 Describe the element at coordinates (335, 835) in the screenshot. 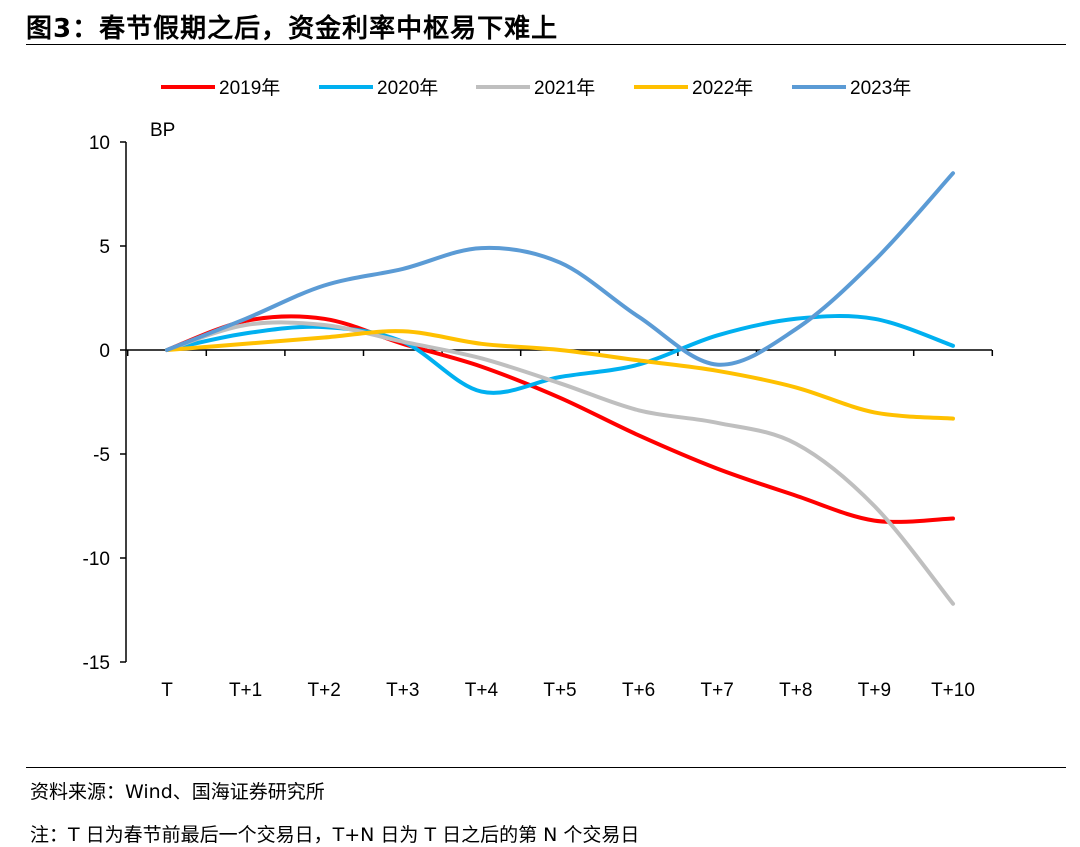

I see `footnote: 注：T 日为春节前最后一个交易日，T+N 日为 T 日之后的第 N 个交易日` at that location.